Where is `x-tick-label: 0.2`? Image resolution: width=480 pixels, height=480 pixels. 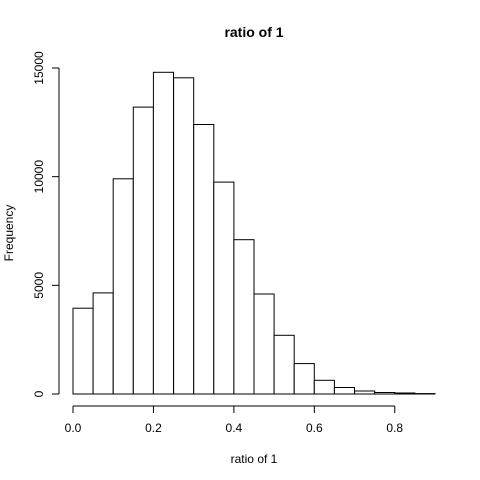 x-tick-label: 0.2 is located at coordinates (153, 428).